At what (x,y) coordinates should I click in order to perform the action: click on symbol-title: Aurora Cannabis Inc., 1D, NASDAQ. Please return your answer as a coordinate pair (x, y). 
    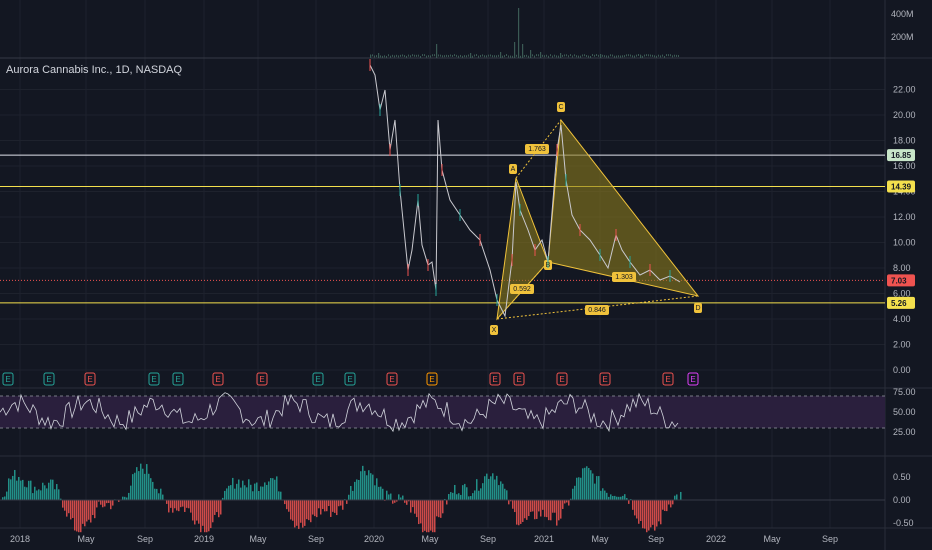
    Looking at the image, I should click on (94, 70).